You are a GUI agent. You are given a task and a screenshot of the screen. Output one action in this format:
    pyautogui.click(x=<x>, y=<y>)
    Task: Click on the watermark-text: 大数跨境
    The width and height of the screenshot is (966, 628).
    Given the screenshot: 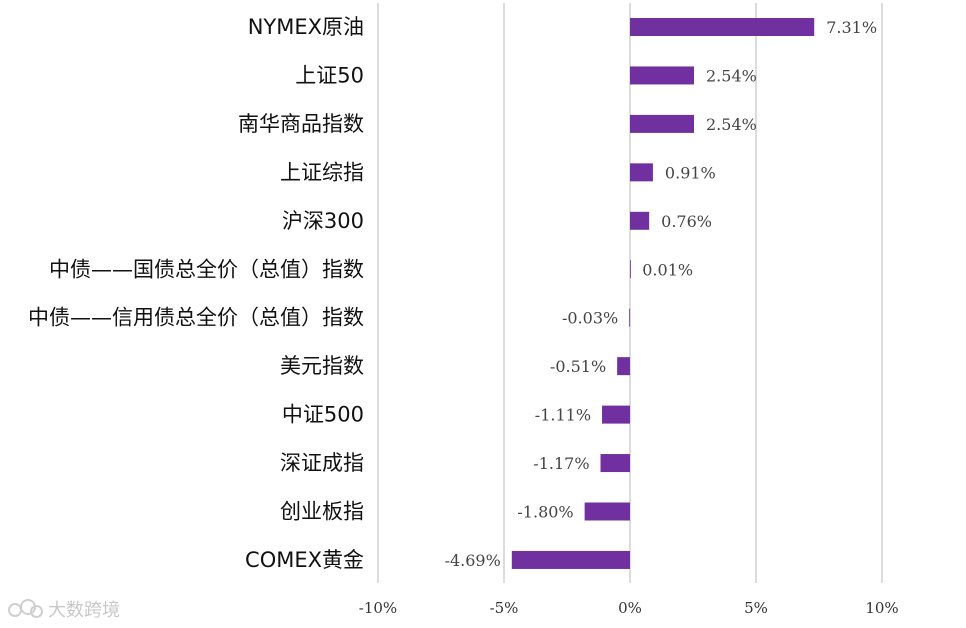 What is the action you would take?
    pyautogui.click(x=84, y=610)
    